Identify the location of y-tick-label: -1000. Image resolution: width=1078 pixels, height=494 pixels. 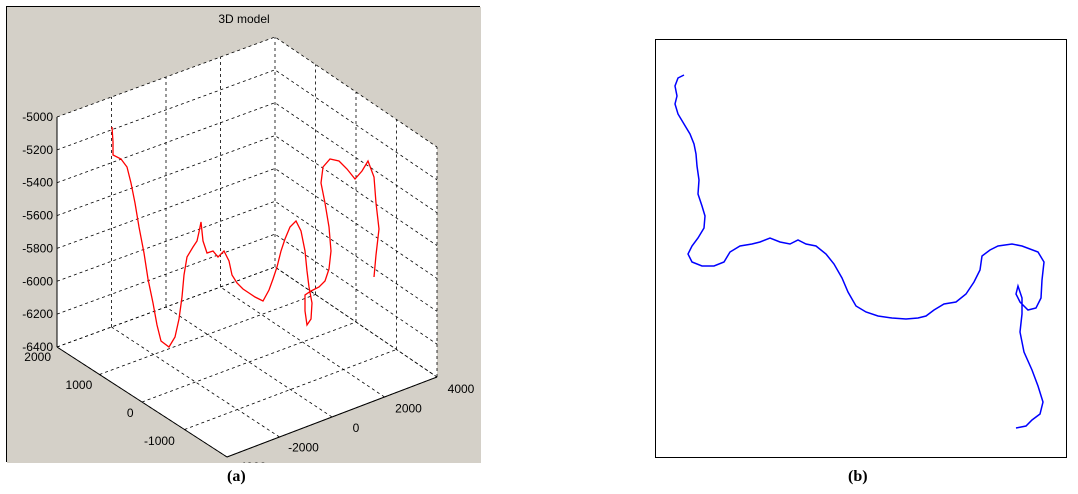
(159, 441).